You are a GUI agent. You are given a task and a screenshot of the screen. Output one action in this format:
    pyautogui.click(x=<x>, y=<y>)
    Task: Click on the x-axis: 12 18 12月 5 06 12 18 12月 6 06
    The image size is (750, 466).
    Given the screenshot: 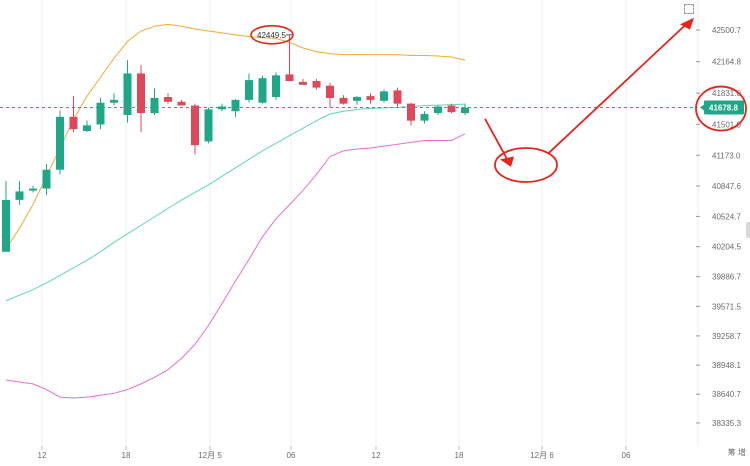 What is the action you would take?
    pyautogui.click(x=334, y=453)
    